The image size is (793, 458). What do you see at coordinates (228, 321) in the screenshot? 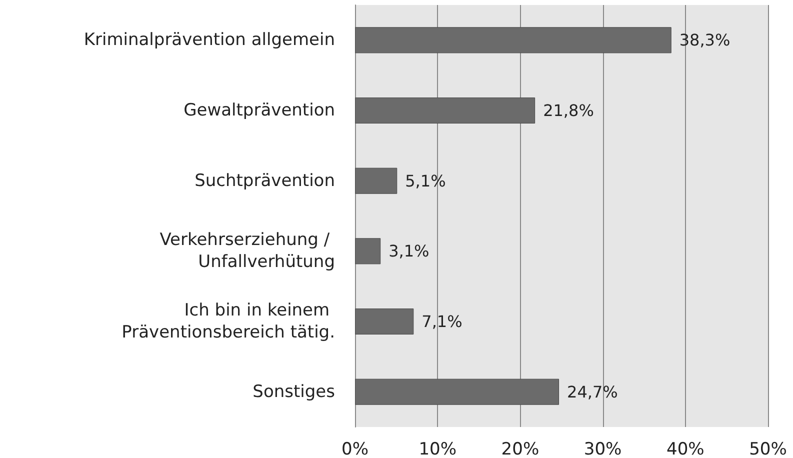
I see `y-tick-label: Ich bin in keinem Präventionsbereich tätig.` at bounding box center [228, 321].